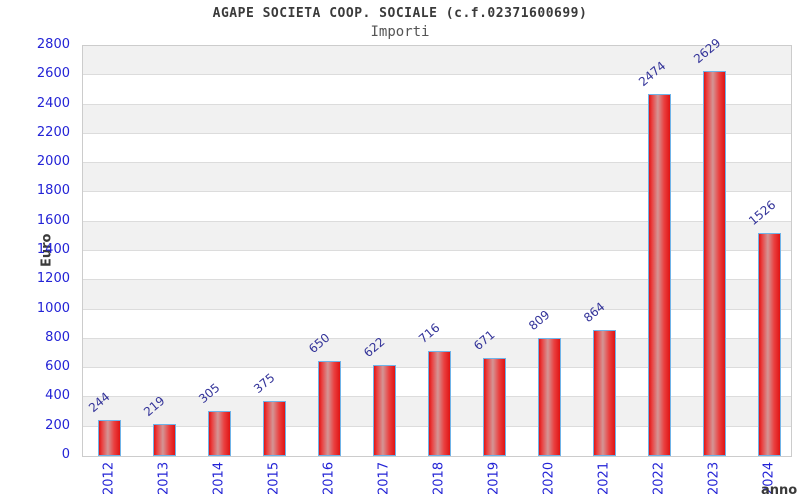 Image resolution: width=800 pixels, height=500 pixels. What do you see at coordinates (53, 44) in the screenshot?
I see `y-tick-label: 2800` at bounding box center [53, 44].